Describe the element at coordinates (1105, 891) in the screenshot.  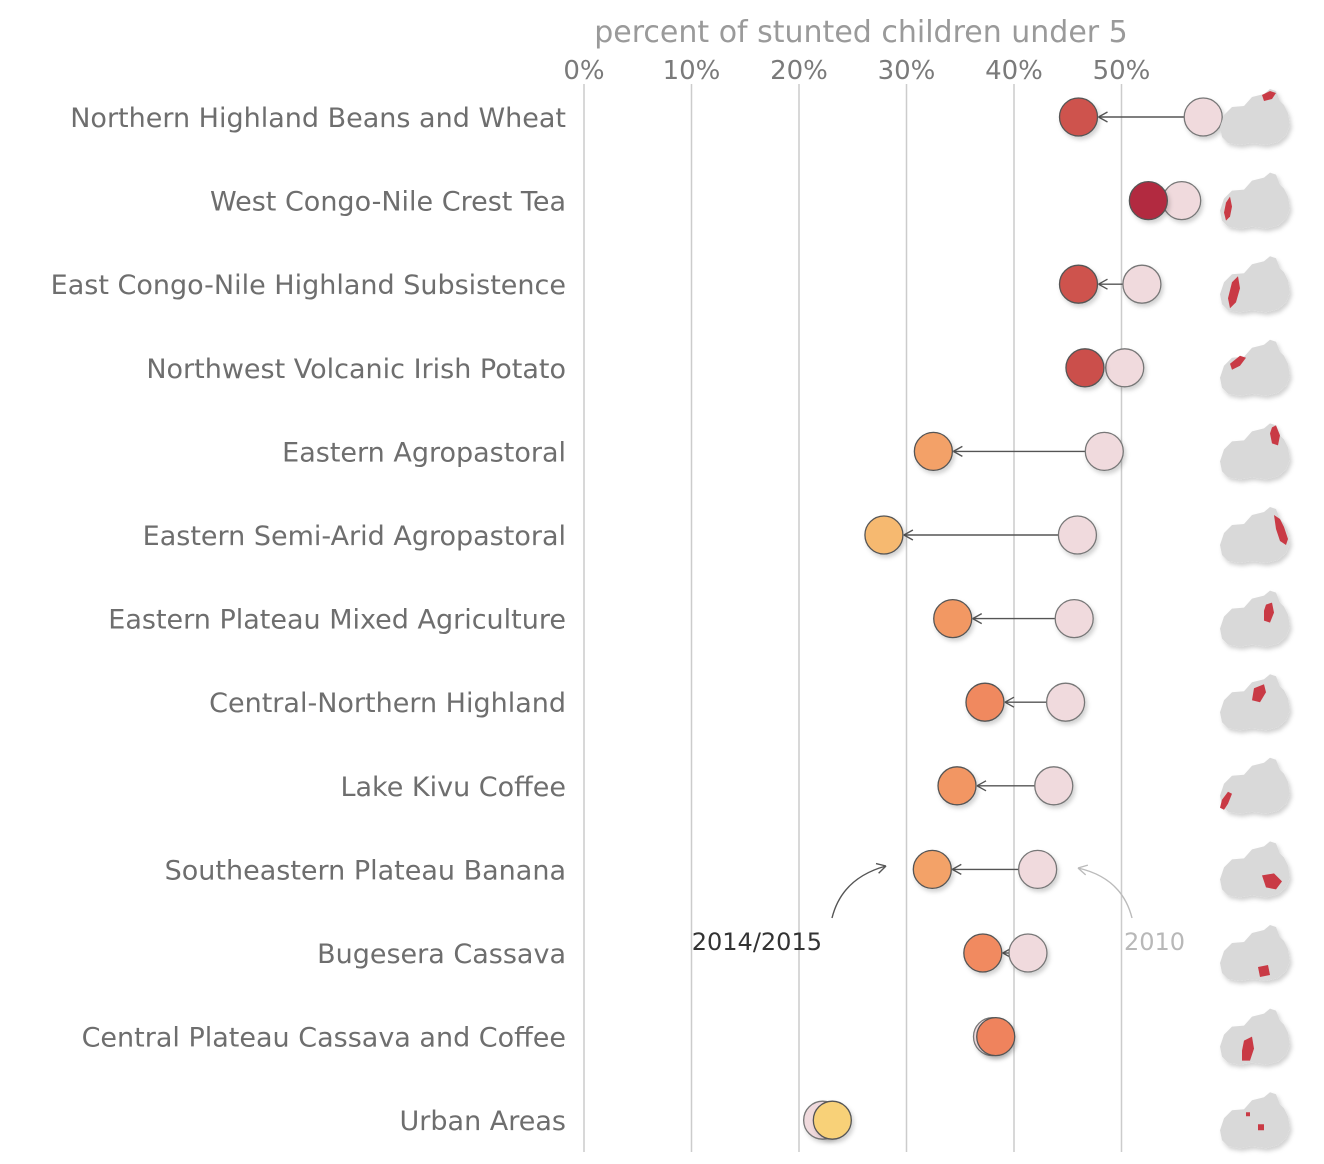
I see `annotation-arrow-2010` at that location.